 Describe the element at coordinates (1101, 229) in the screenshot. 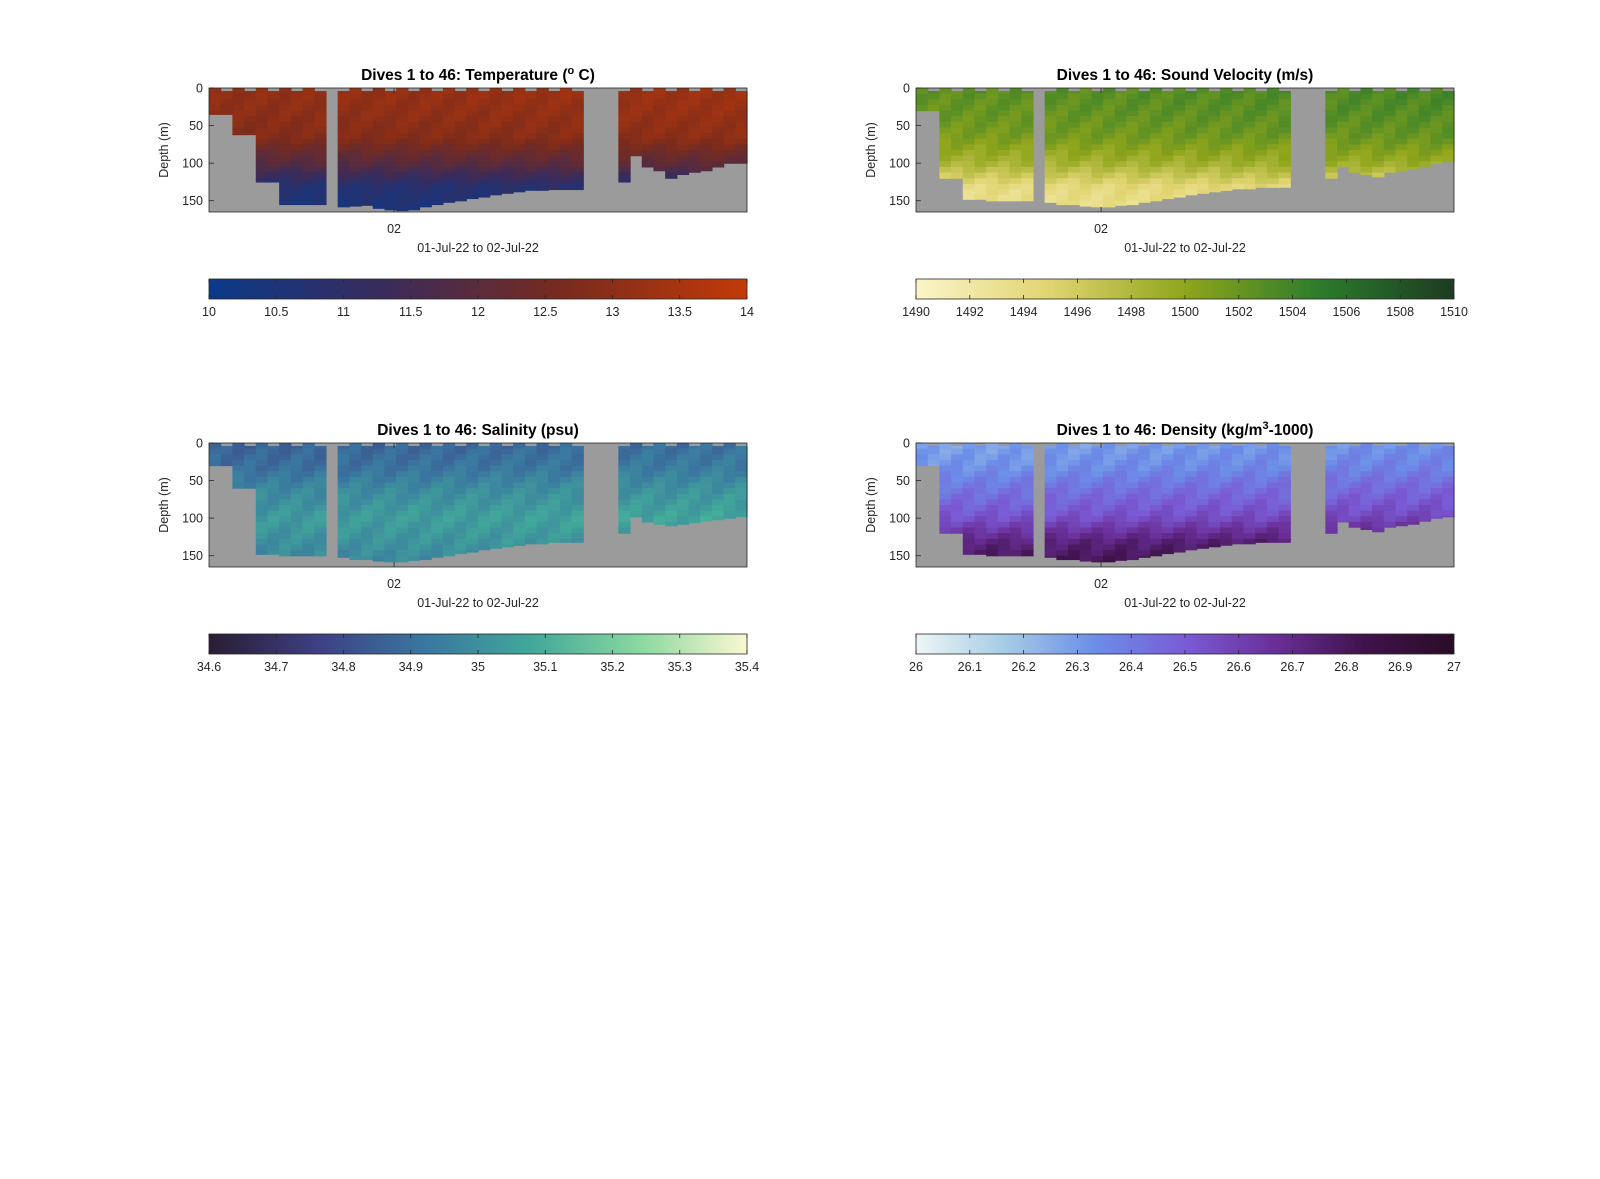

I see `x-tick-label: 02` at that location.